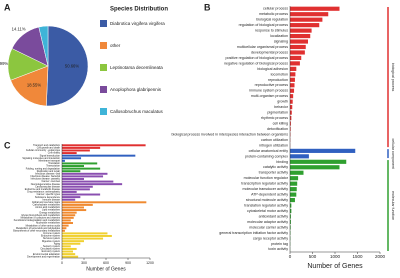 This screenshot has width=400, height=278. What do you see at coordinates (274, 216) in the screenshot?
I see `category-label: antioxidant activity` at bounding box center [274, 216].